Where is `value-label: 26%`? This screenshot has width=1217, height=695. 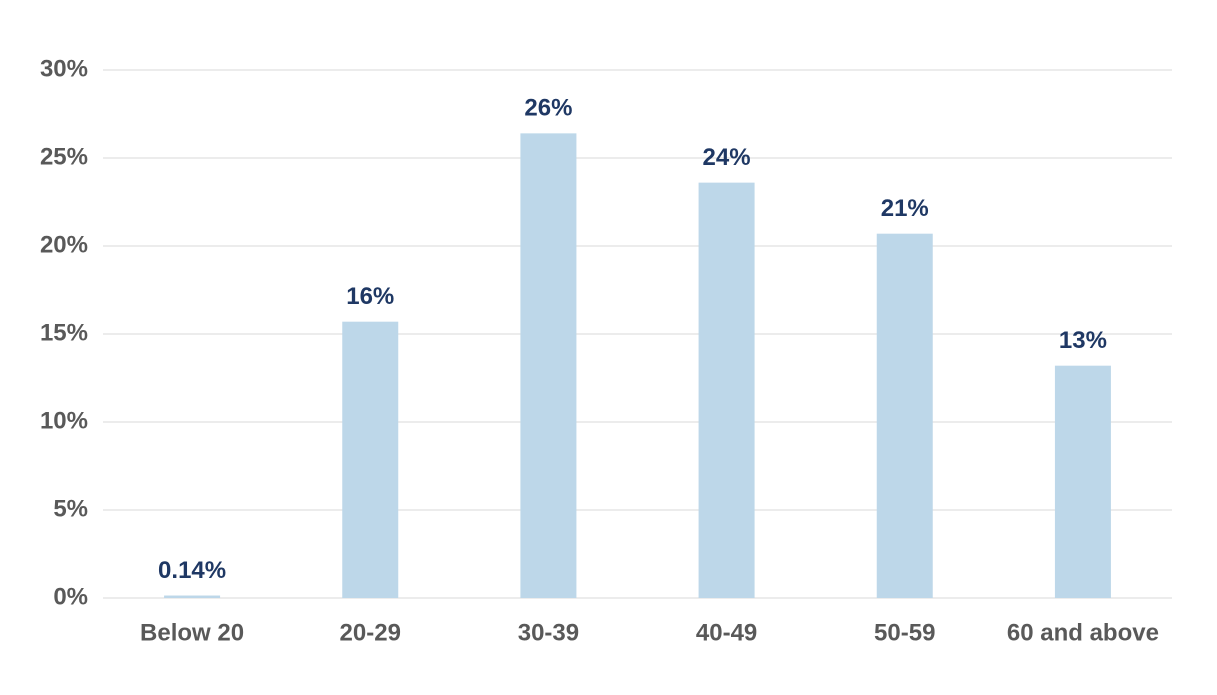 value-label: 26% is located at coordinates (548, 108).